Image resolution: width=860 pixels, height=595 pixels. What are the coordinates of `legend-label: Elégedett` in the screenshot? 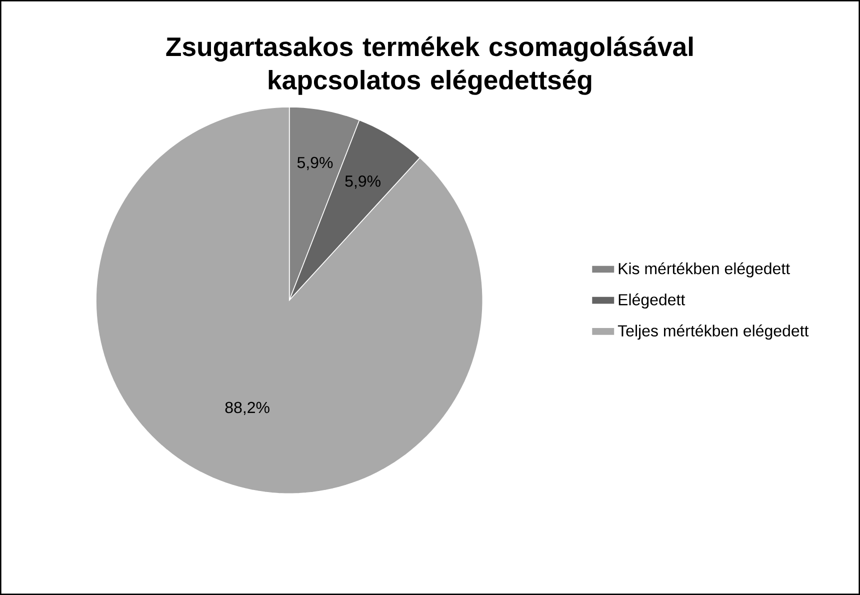 It's located at (652, 301).